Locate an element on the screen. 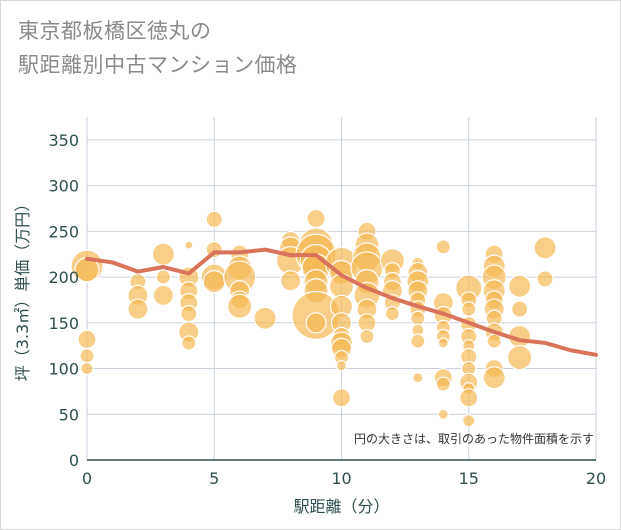 This screenshot has height=530, width=621. x-tick-label: 10 is located at coordinates (341, 478).